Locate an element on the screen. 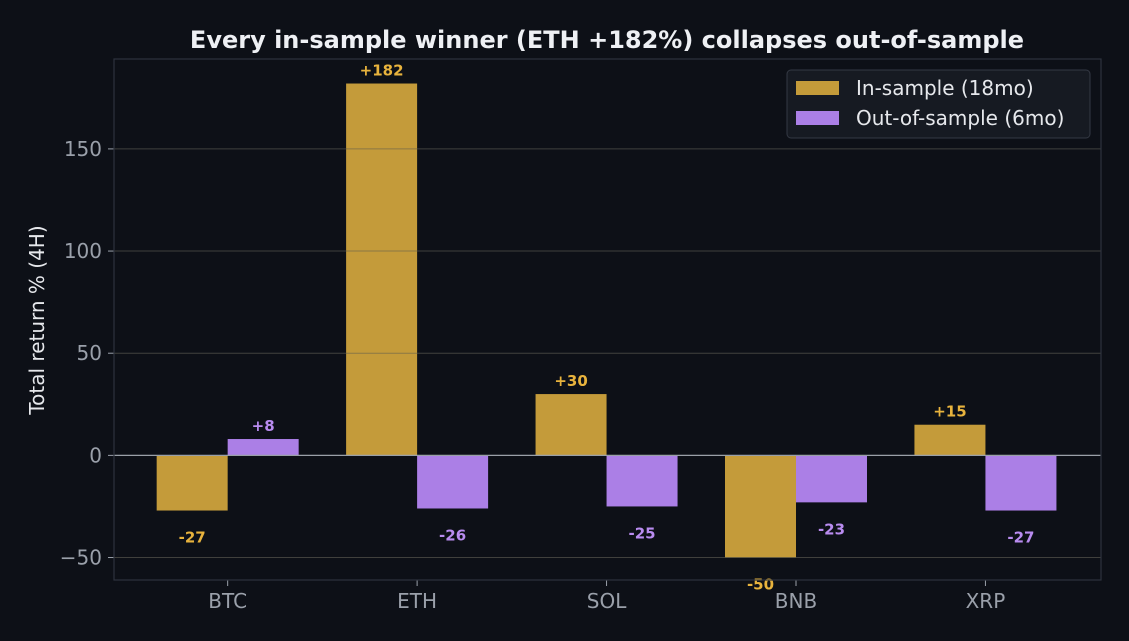 The height and width of the screenshot is (641, 1129). in-sample-bar-bnb is located at coordinates (760, 506).